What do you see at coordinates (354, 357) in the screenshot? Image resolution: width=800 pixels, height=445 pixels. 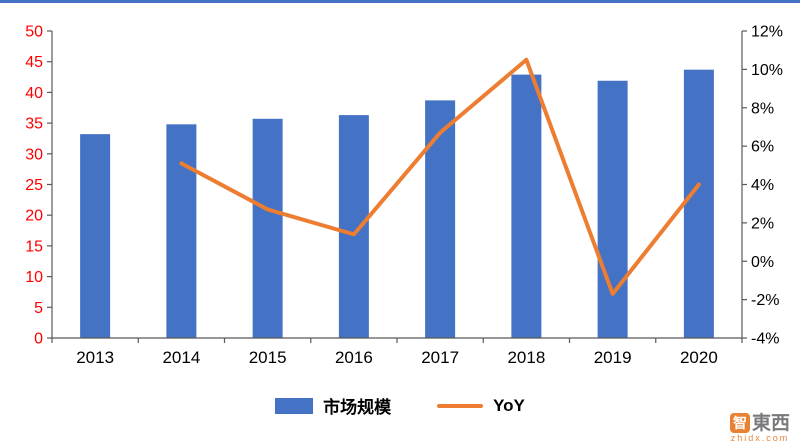 I see `x-axis-label: 2016` at bounding box center [354, 357].